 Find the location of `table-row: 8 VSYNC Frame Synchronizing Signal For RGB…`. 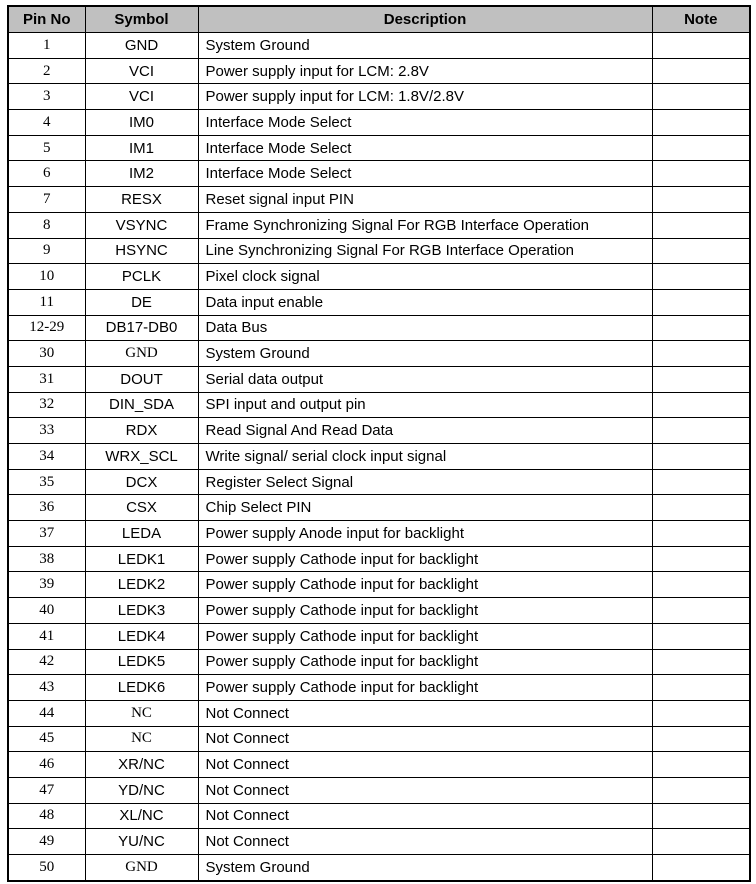

table-row: 8 VSYNC Frame Synchronizing Signal For RGB… is located at coordinates (379, 225).